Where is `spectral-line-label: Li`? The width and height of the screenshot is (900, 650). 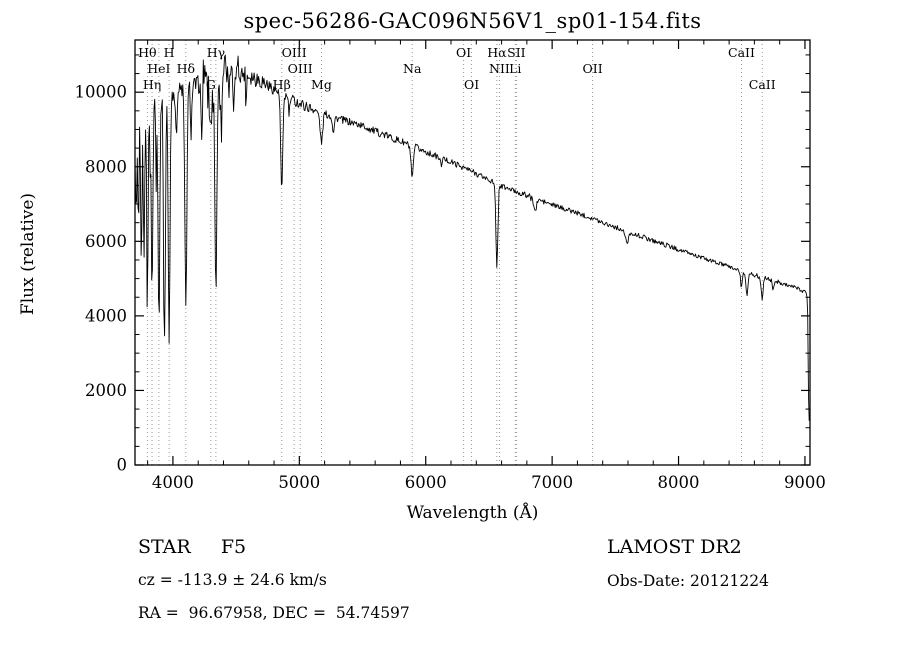
spectral-line-label: Li is located at coordinates (515, 68).